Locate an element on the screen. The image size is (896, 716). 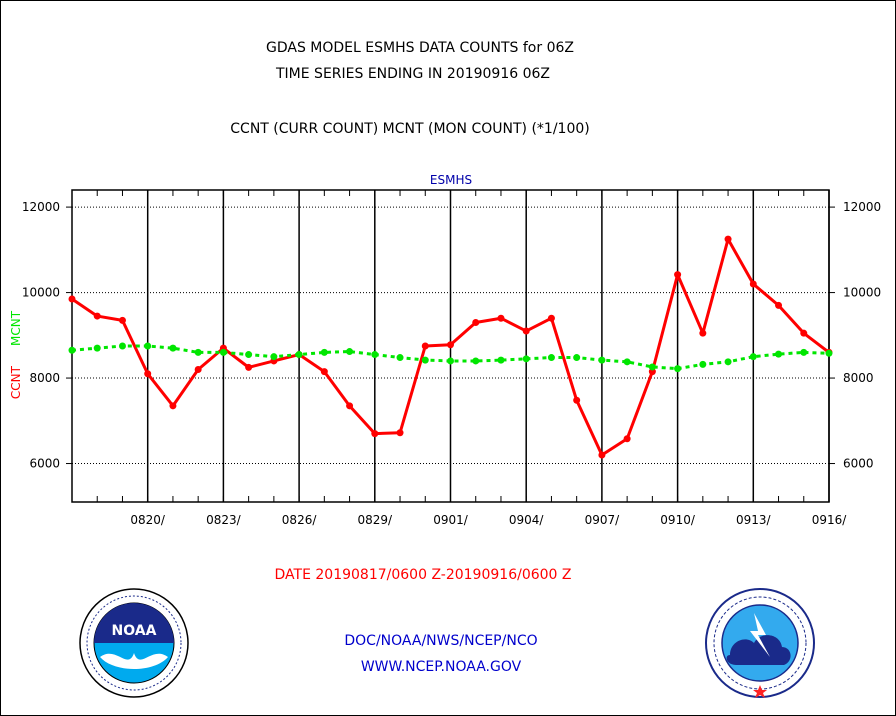
noaa-logo: NOAA is located at coordinates (134, 643).